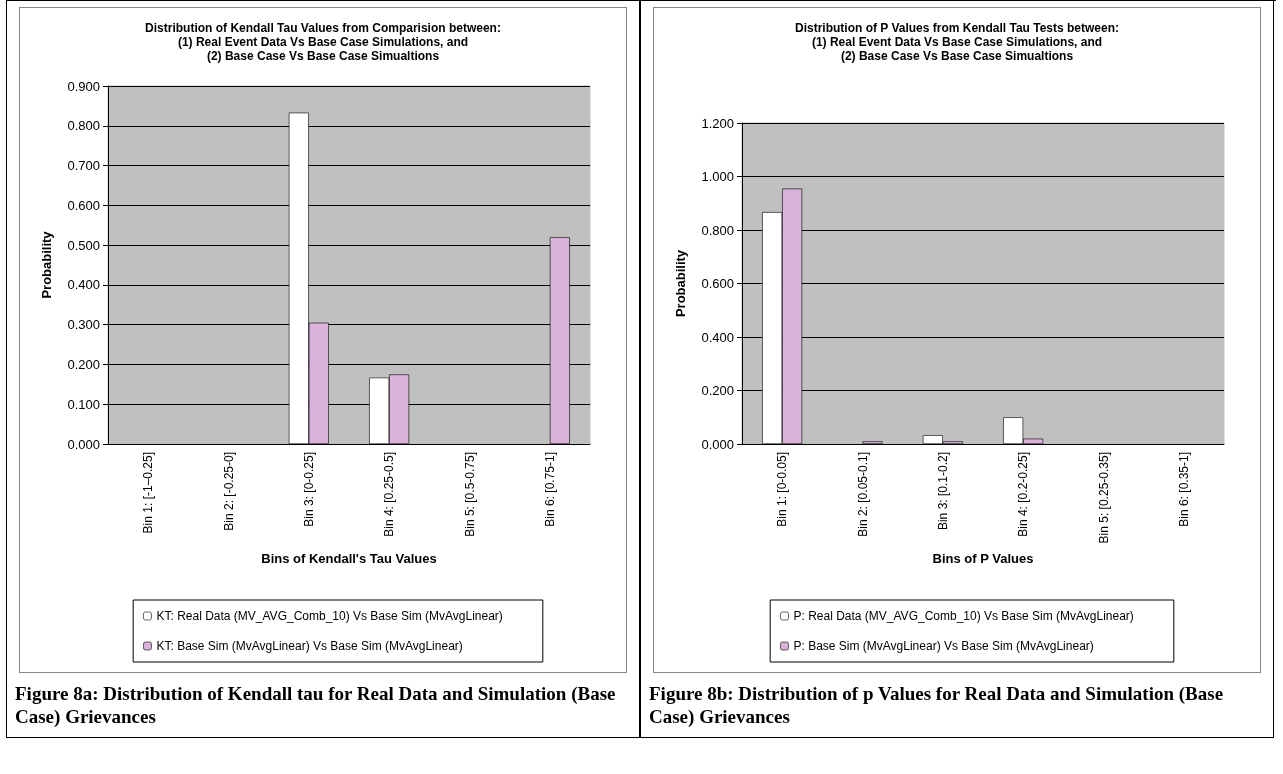 This screenshot has height=774, width=1283. What do you see at coordinates (1103, 498) in the screenshot?
I see `x-tick-label: Bin 5: [0.25-0.35]` at bounding box center [1103, 498].